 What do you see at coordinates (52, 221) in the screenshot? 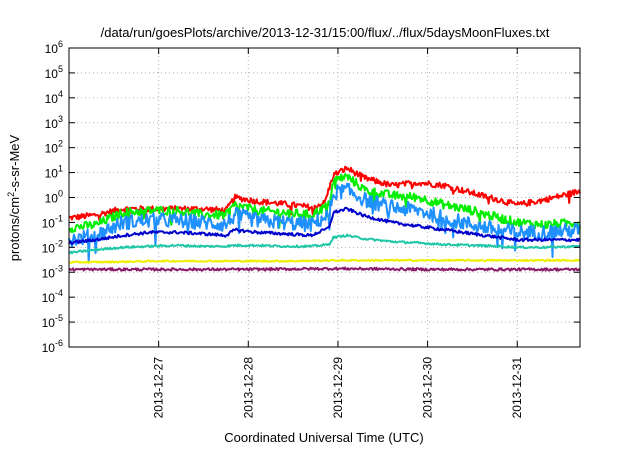
I see `y-tick-label: 10⁻¹` at bounding box center [52, 221].